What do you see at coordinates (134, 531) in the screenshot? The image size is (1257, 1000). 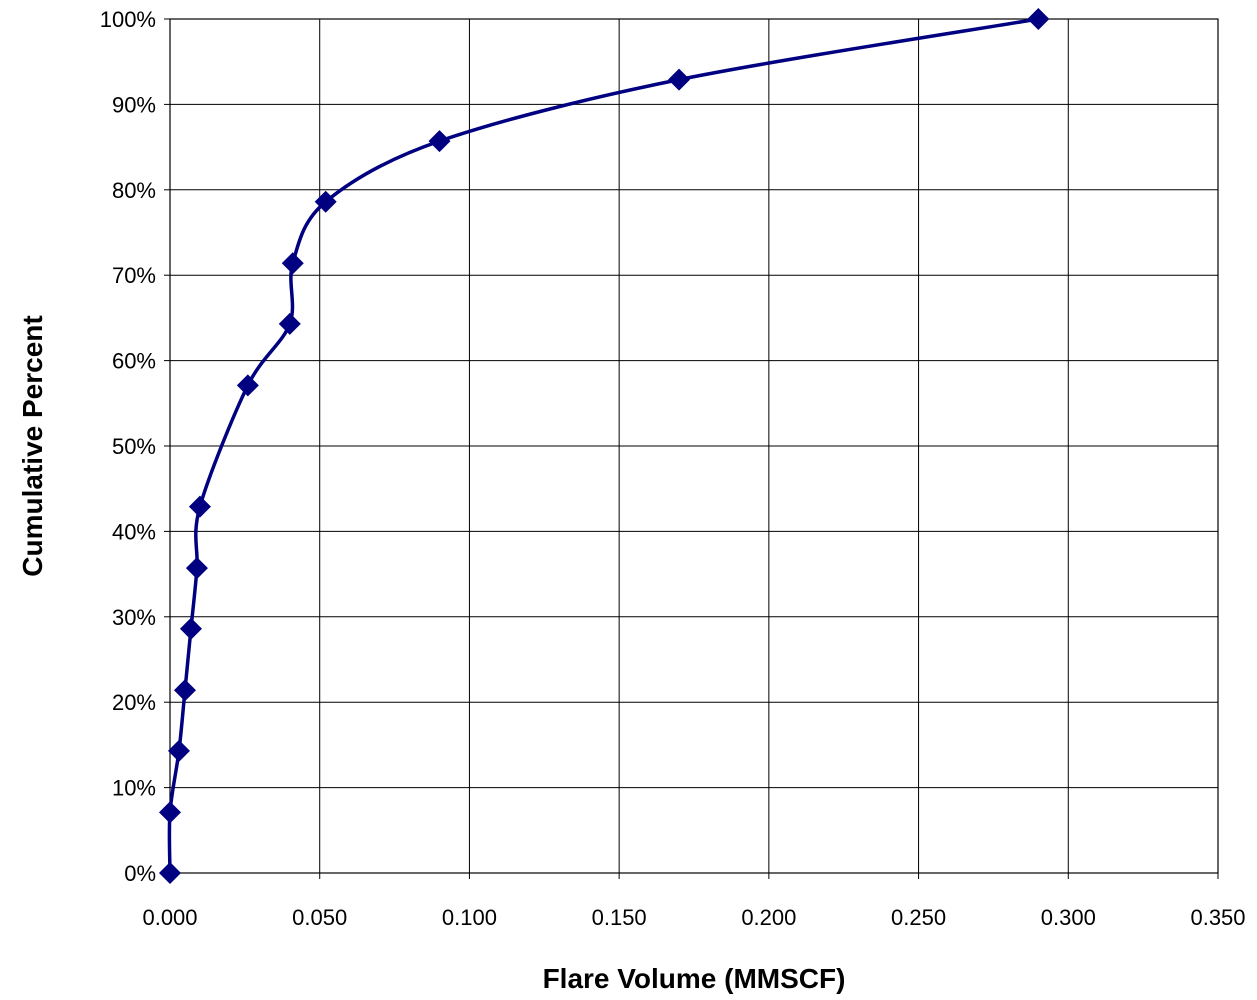 I see `y-tick-label: 40%` at bounding box center [134, 531].